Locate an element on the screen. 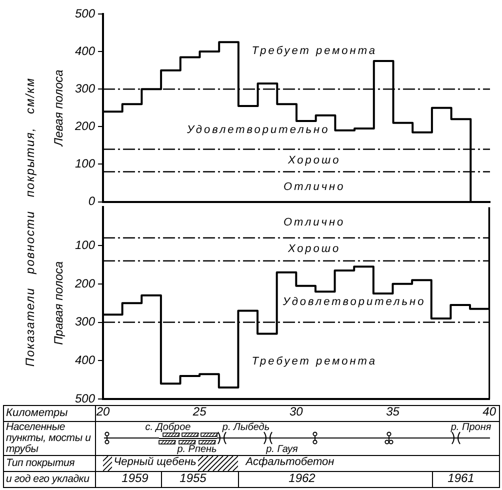  text: р. Лыбедь is located at coordinates (246, 427).